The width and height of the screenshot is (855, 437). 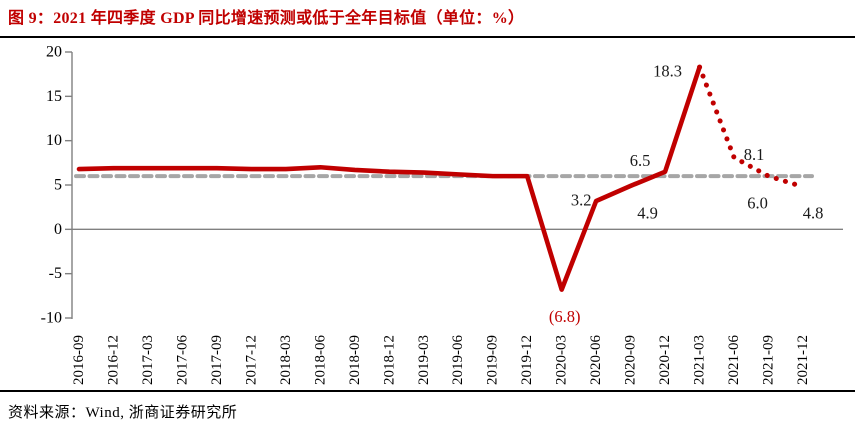 I want to click on point-label: 8.1, so click(x=754, y=154).